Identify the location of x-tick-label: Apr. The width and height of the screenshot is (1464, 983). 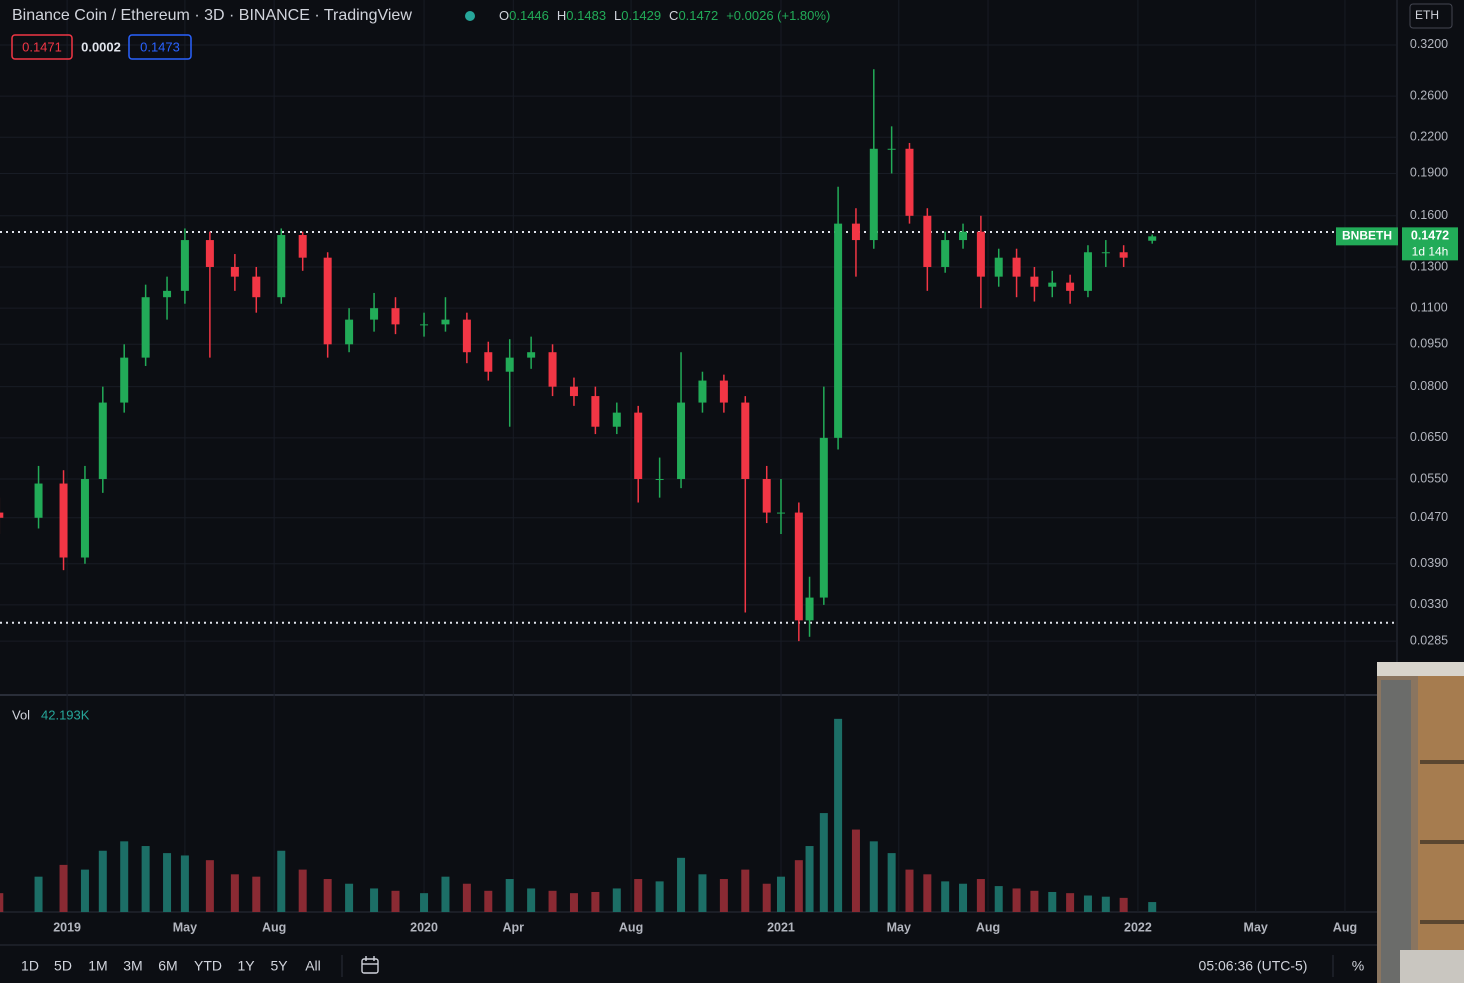
(514, 927).